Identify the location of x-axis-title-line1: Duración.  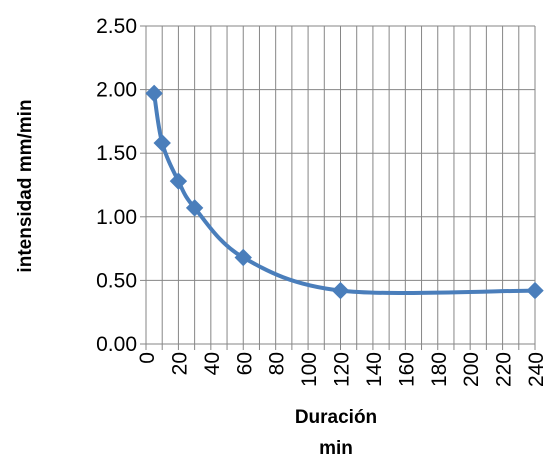
(336, 417).